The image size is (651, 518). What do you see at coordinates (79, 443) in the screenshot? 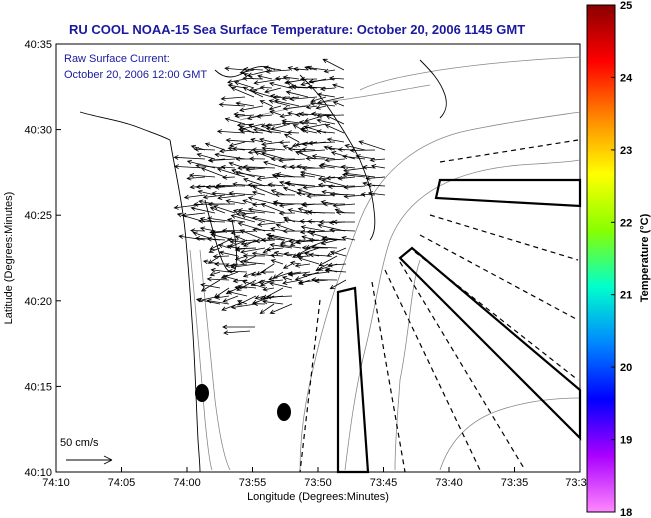
I see `scale-label: 50 cm/s` at bounding box center [79, 443].